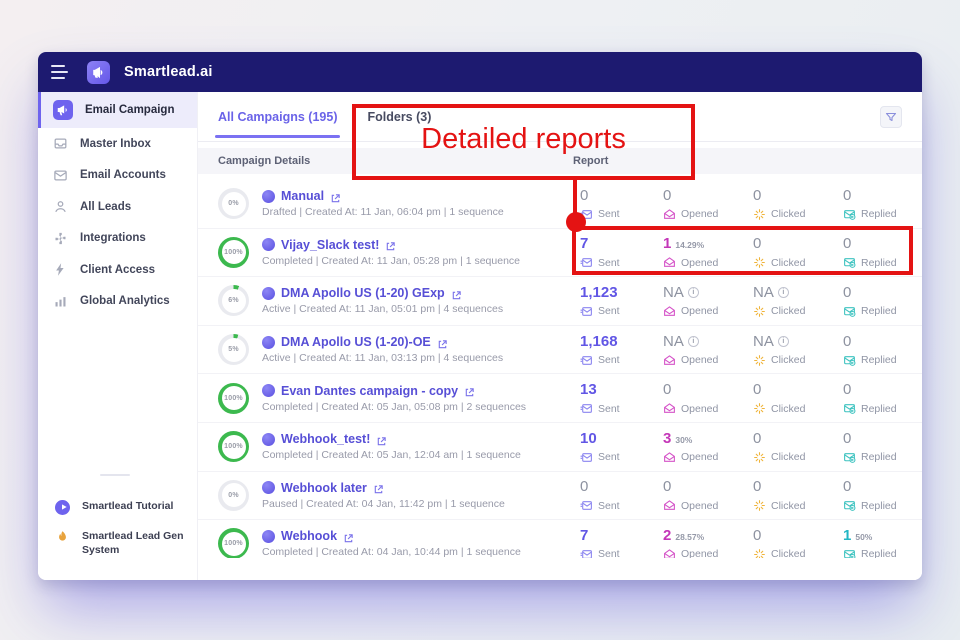 This screenshot has height=640, width=960. What do you see at coordinates (117, 176) in the screenshot?
I see `sidebar-item-email-accounts: Email Accounts` at bounding box center [117, 176].